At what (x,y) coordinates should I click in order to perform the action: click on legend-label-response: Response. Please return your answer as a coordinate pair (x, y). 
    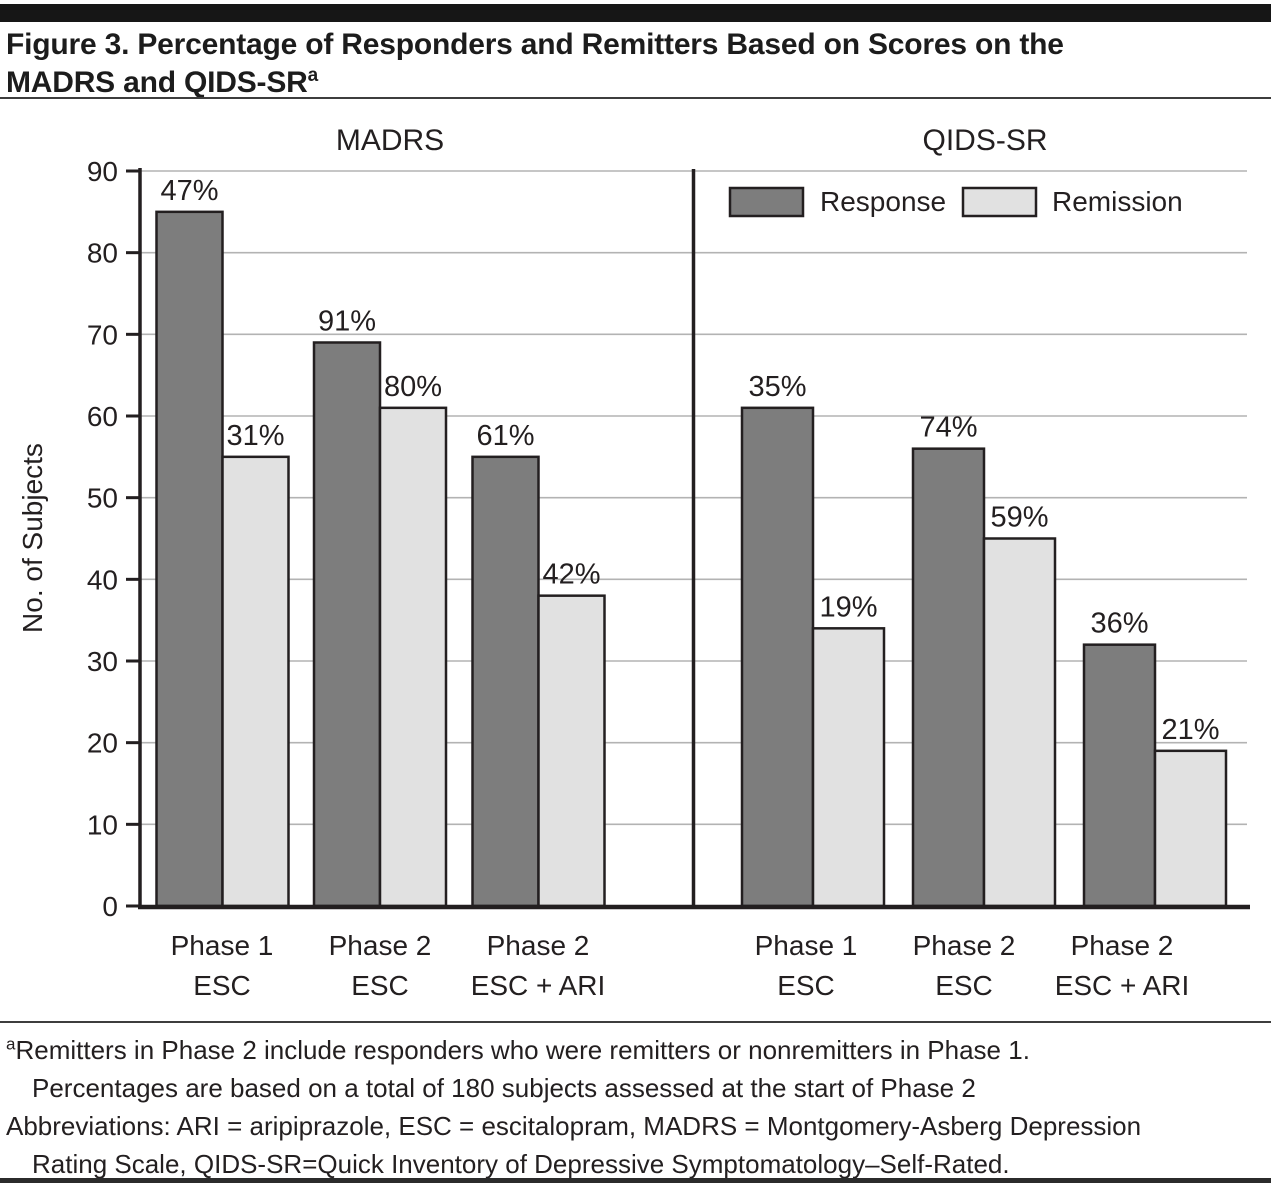
    Looking at the image, I should click on (883, 201).